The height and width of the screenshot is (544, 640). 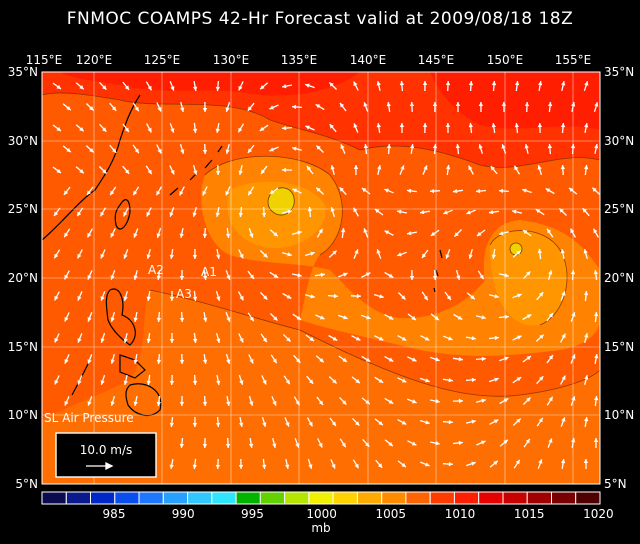 I want to click on latitude-label-left: 5°N, so click(x=26, y=484).